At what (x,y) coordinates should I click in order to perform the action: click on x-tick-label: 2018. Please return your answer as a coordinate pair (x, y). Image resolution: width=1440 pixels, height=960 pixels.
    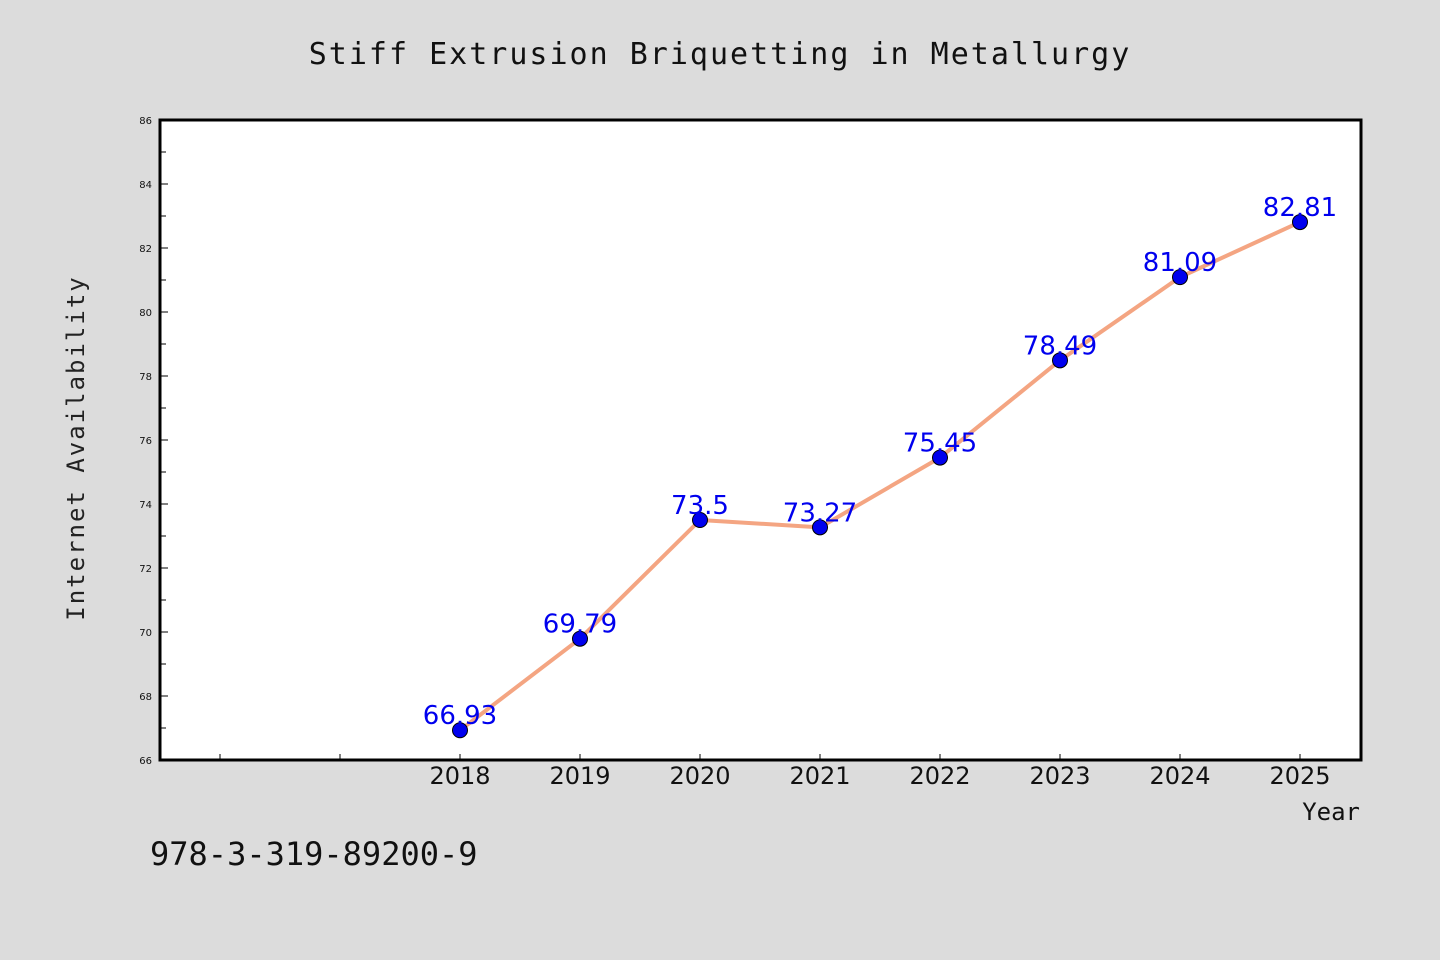
    Looking at the image, I should click on (459, 776).